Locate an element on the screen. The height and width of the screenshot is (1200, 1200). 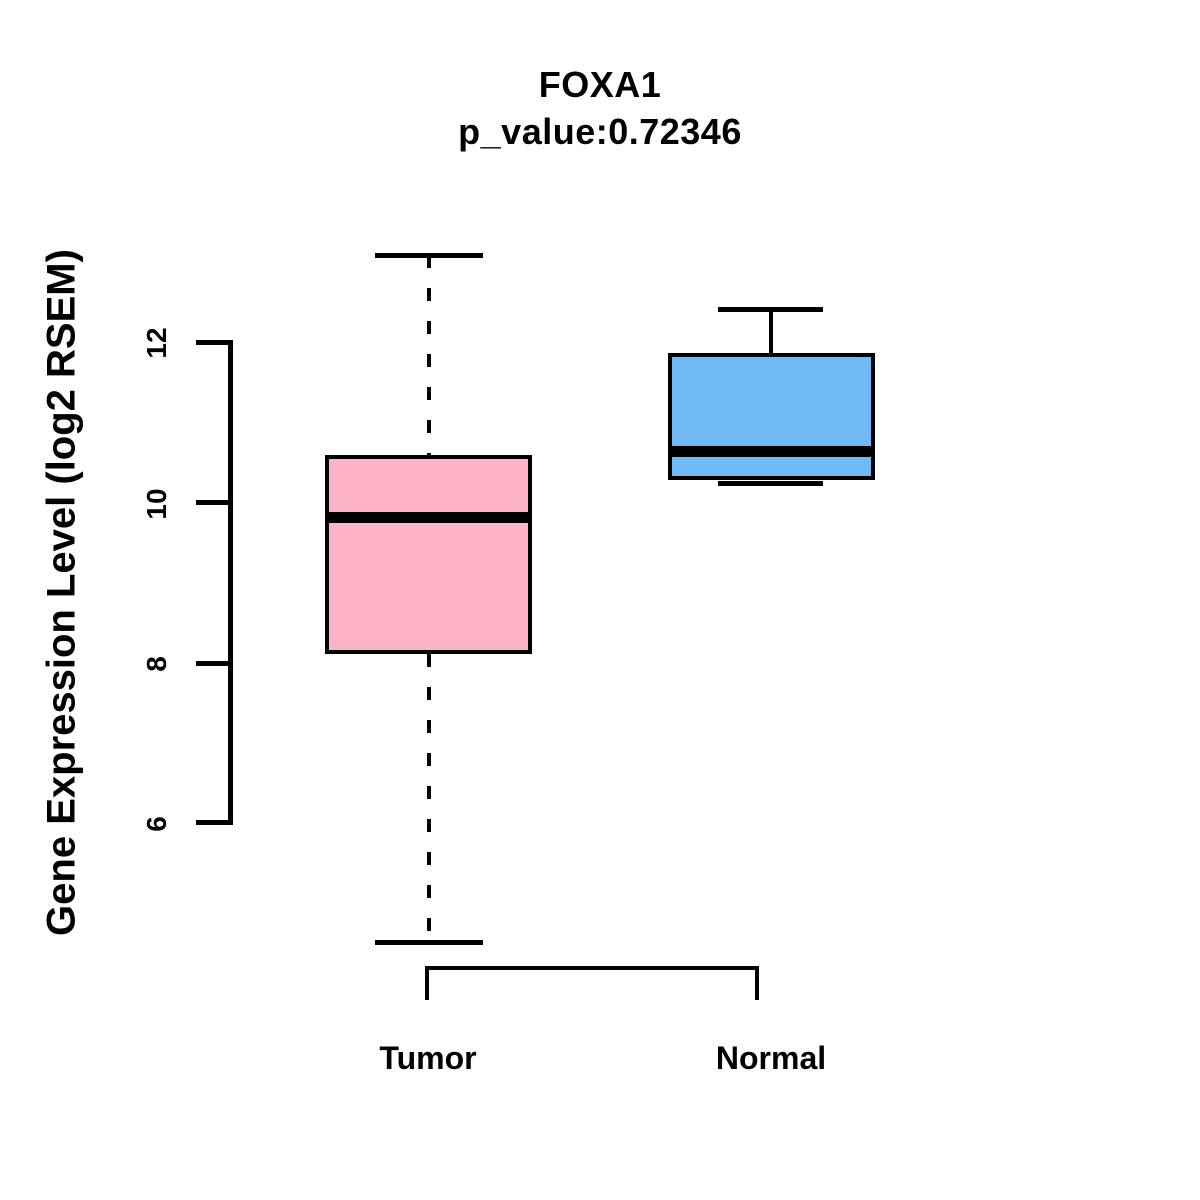
y-tick-label-12: 12 is located at coordinates (156, 343).